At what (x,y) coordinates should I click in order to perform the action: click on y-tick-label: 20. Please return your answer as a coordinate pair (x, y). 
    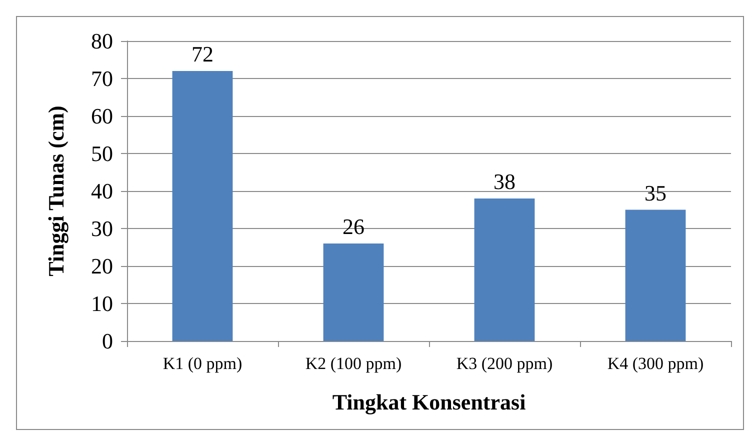
    Looking at the image, I should click on (102, 266).